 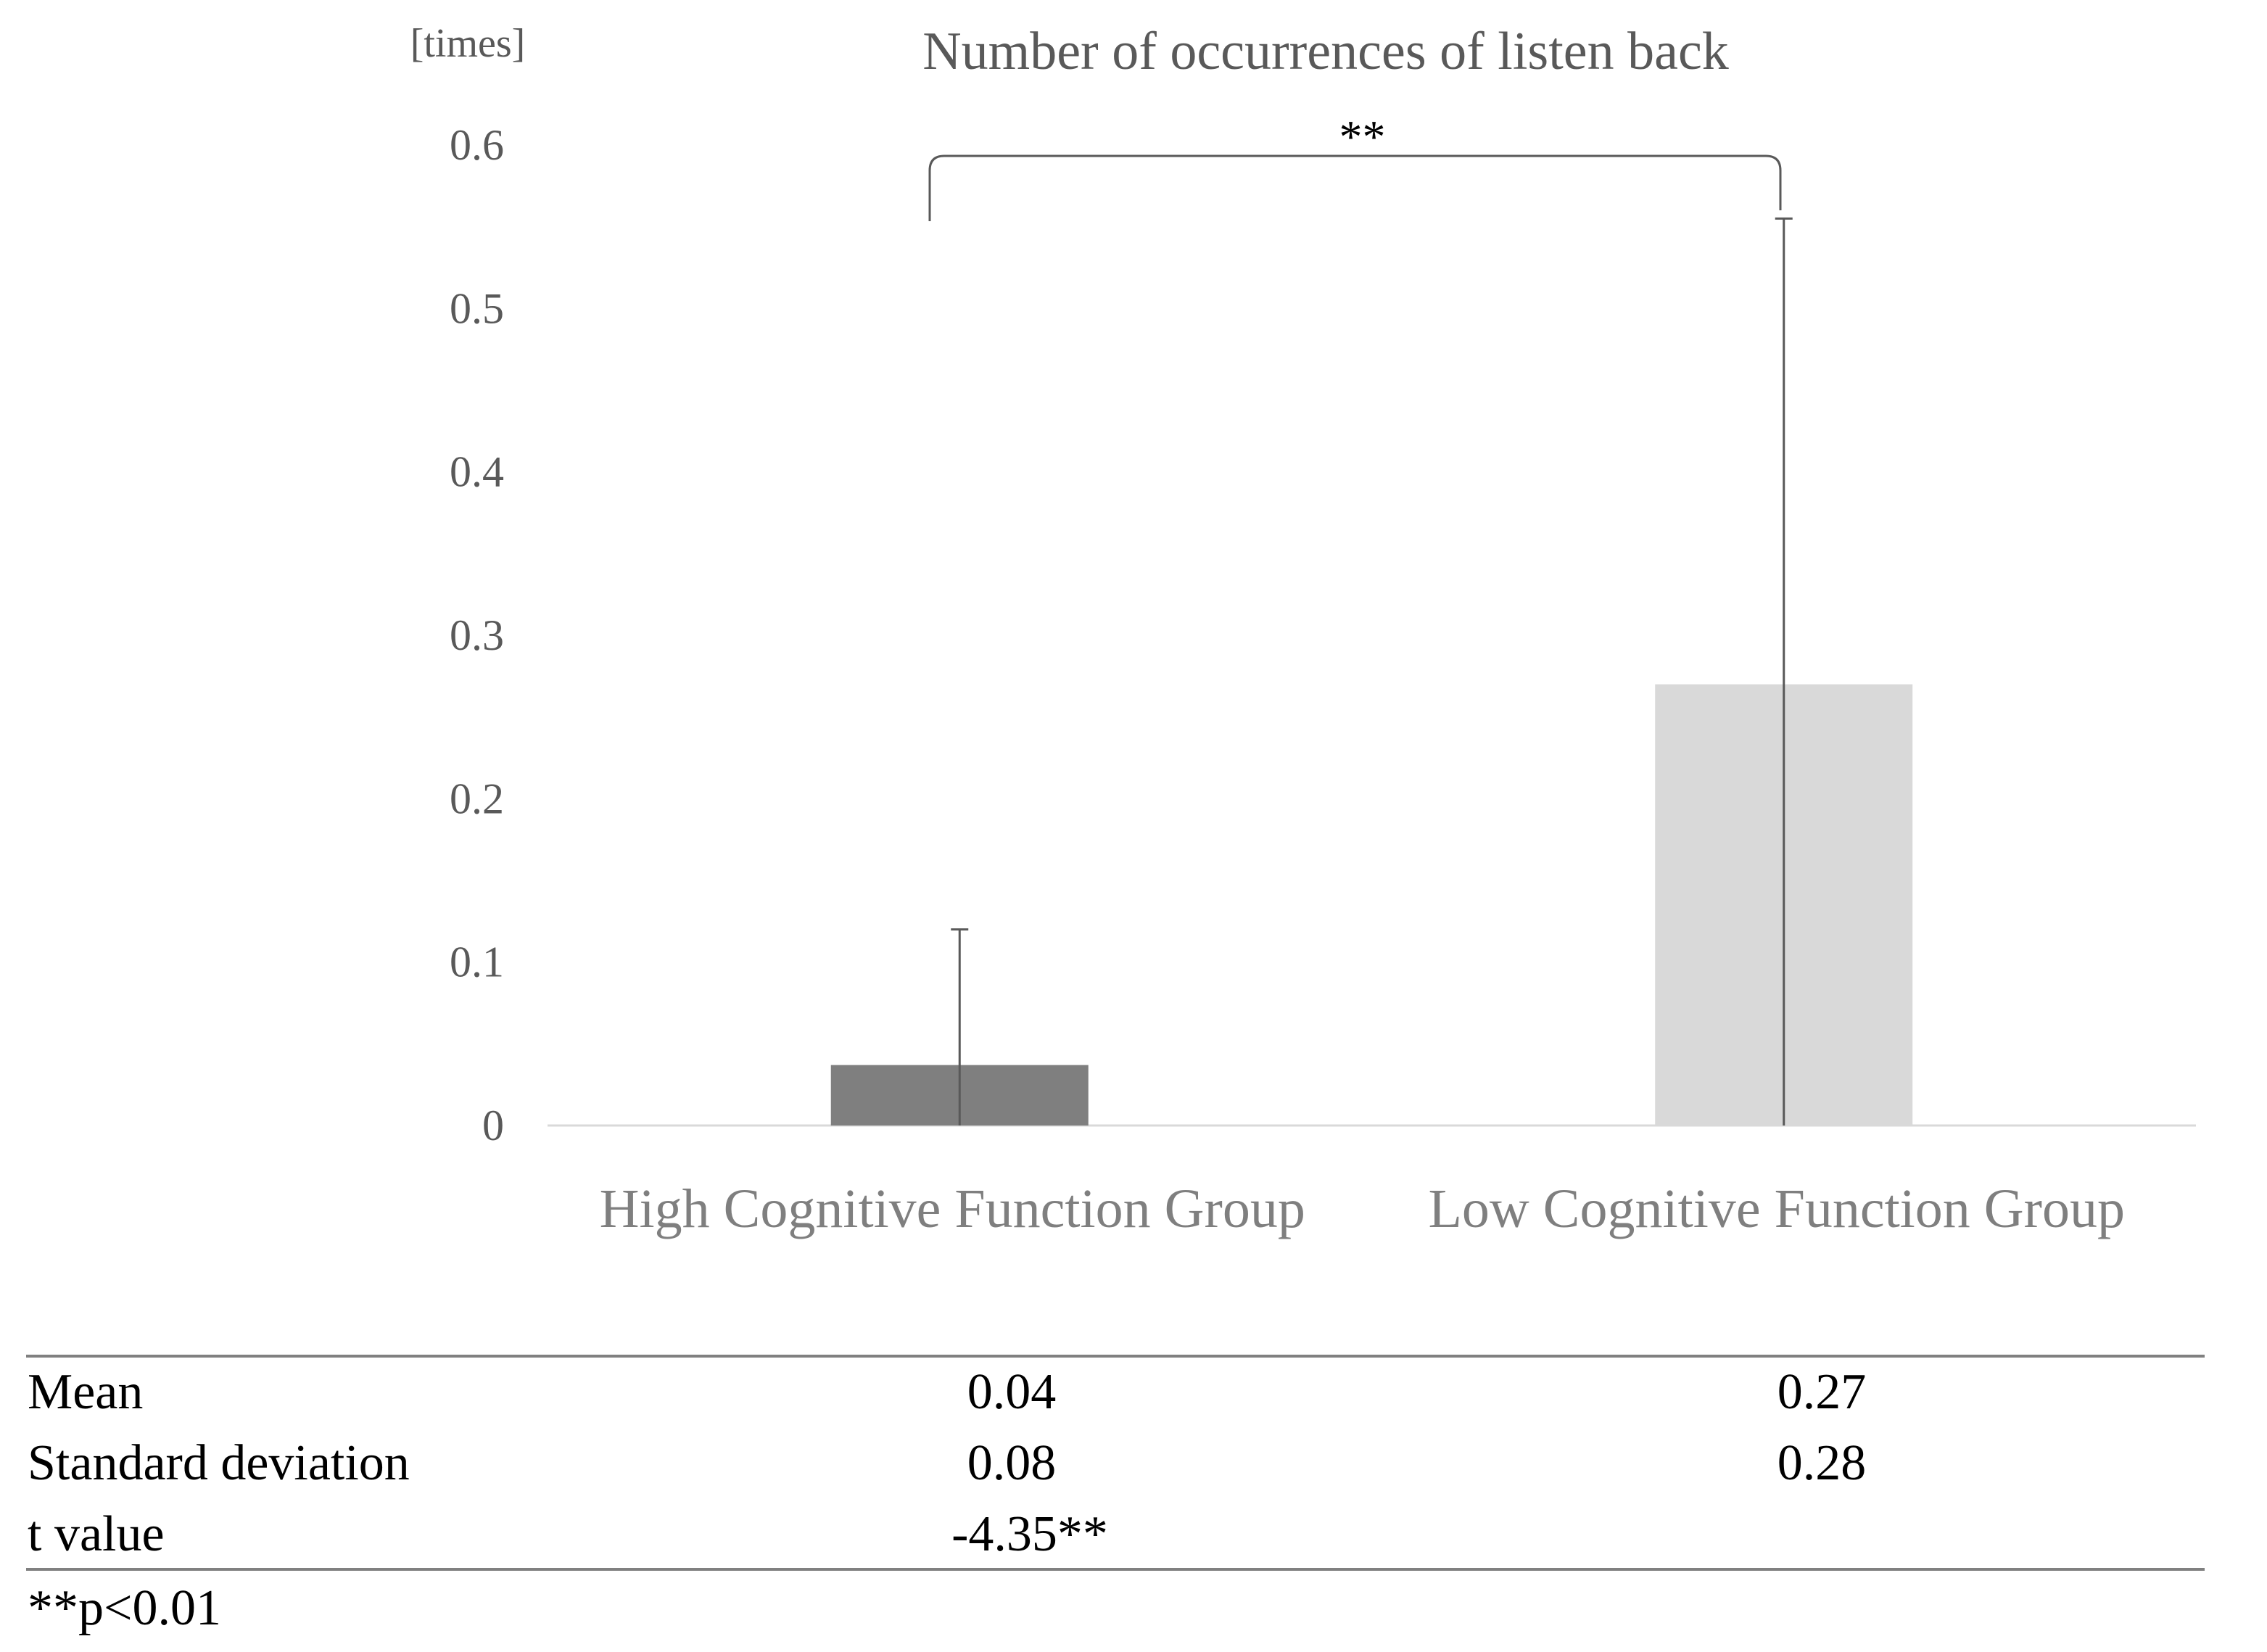 I want to click on table-row-t-label: t value, so click(x=96, y=1534).